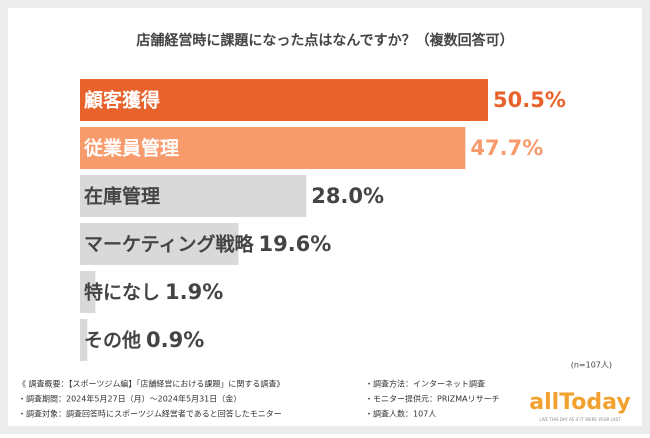  Describe the element at coordinates (122, 196) in the screenshot. I see `category-label: 在庫管理` at that location.